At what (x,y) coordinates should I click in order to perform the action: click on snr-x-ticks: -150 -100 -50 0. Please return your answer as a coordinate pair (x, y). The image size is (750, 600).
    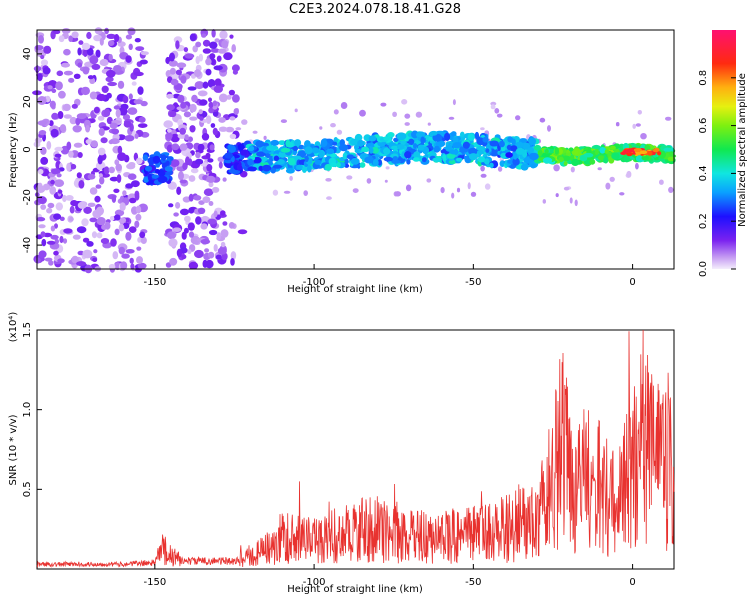
    Looking at the image, I should click on (389, 576).